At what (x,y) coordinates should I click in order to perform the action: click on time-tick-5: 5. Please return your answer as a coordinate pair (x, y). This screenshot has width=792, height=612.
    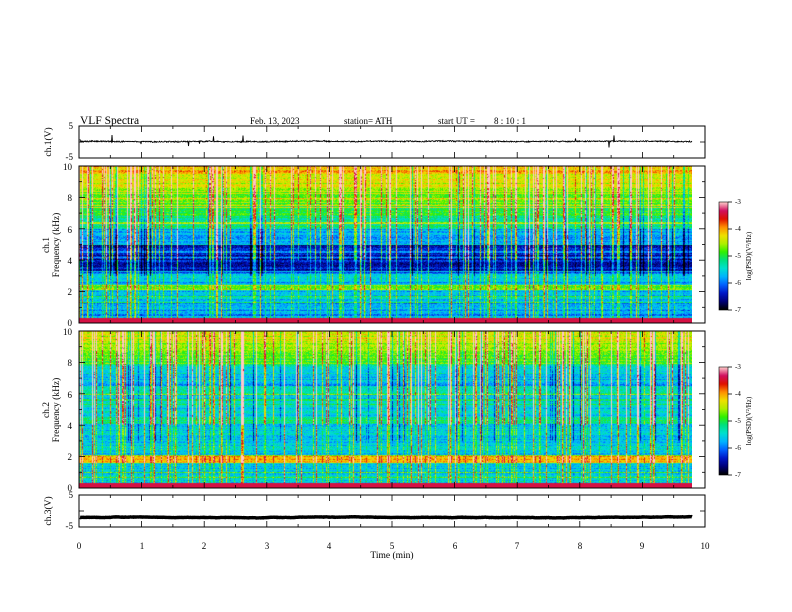
    Looking at the image, I should click on (392, 546).